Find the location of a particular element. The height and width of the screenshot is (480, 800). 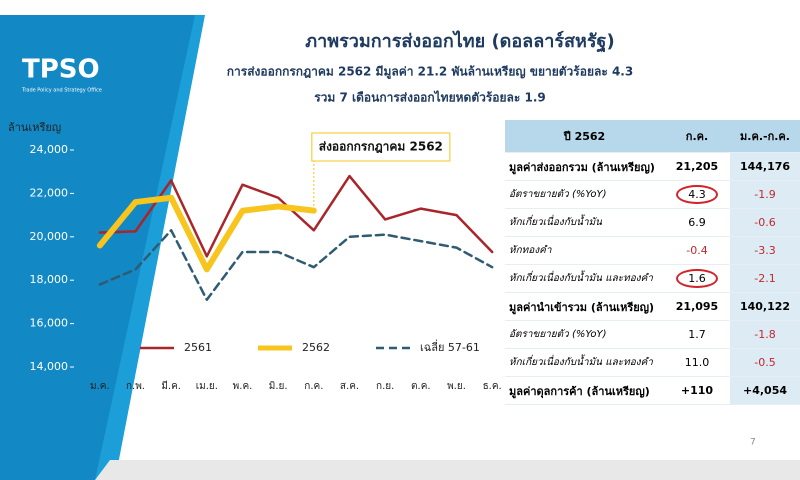

table-row: หักเกี่ยวเนื่องกับน้ำมัน และทองคำ 1.6 -2.1 is located at coordinates (652, 278).